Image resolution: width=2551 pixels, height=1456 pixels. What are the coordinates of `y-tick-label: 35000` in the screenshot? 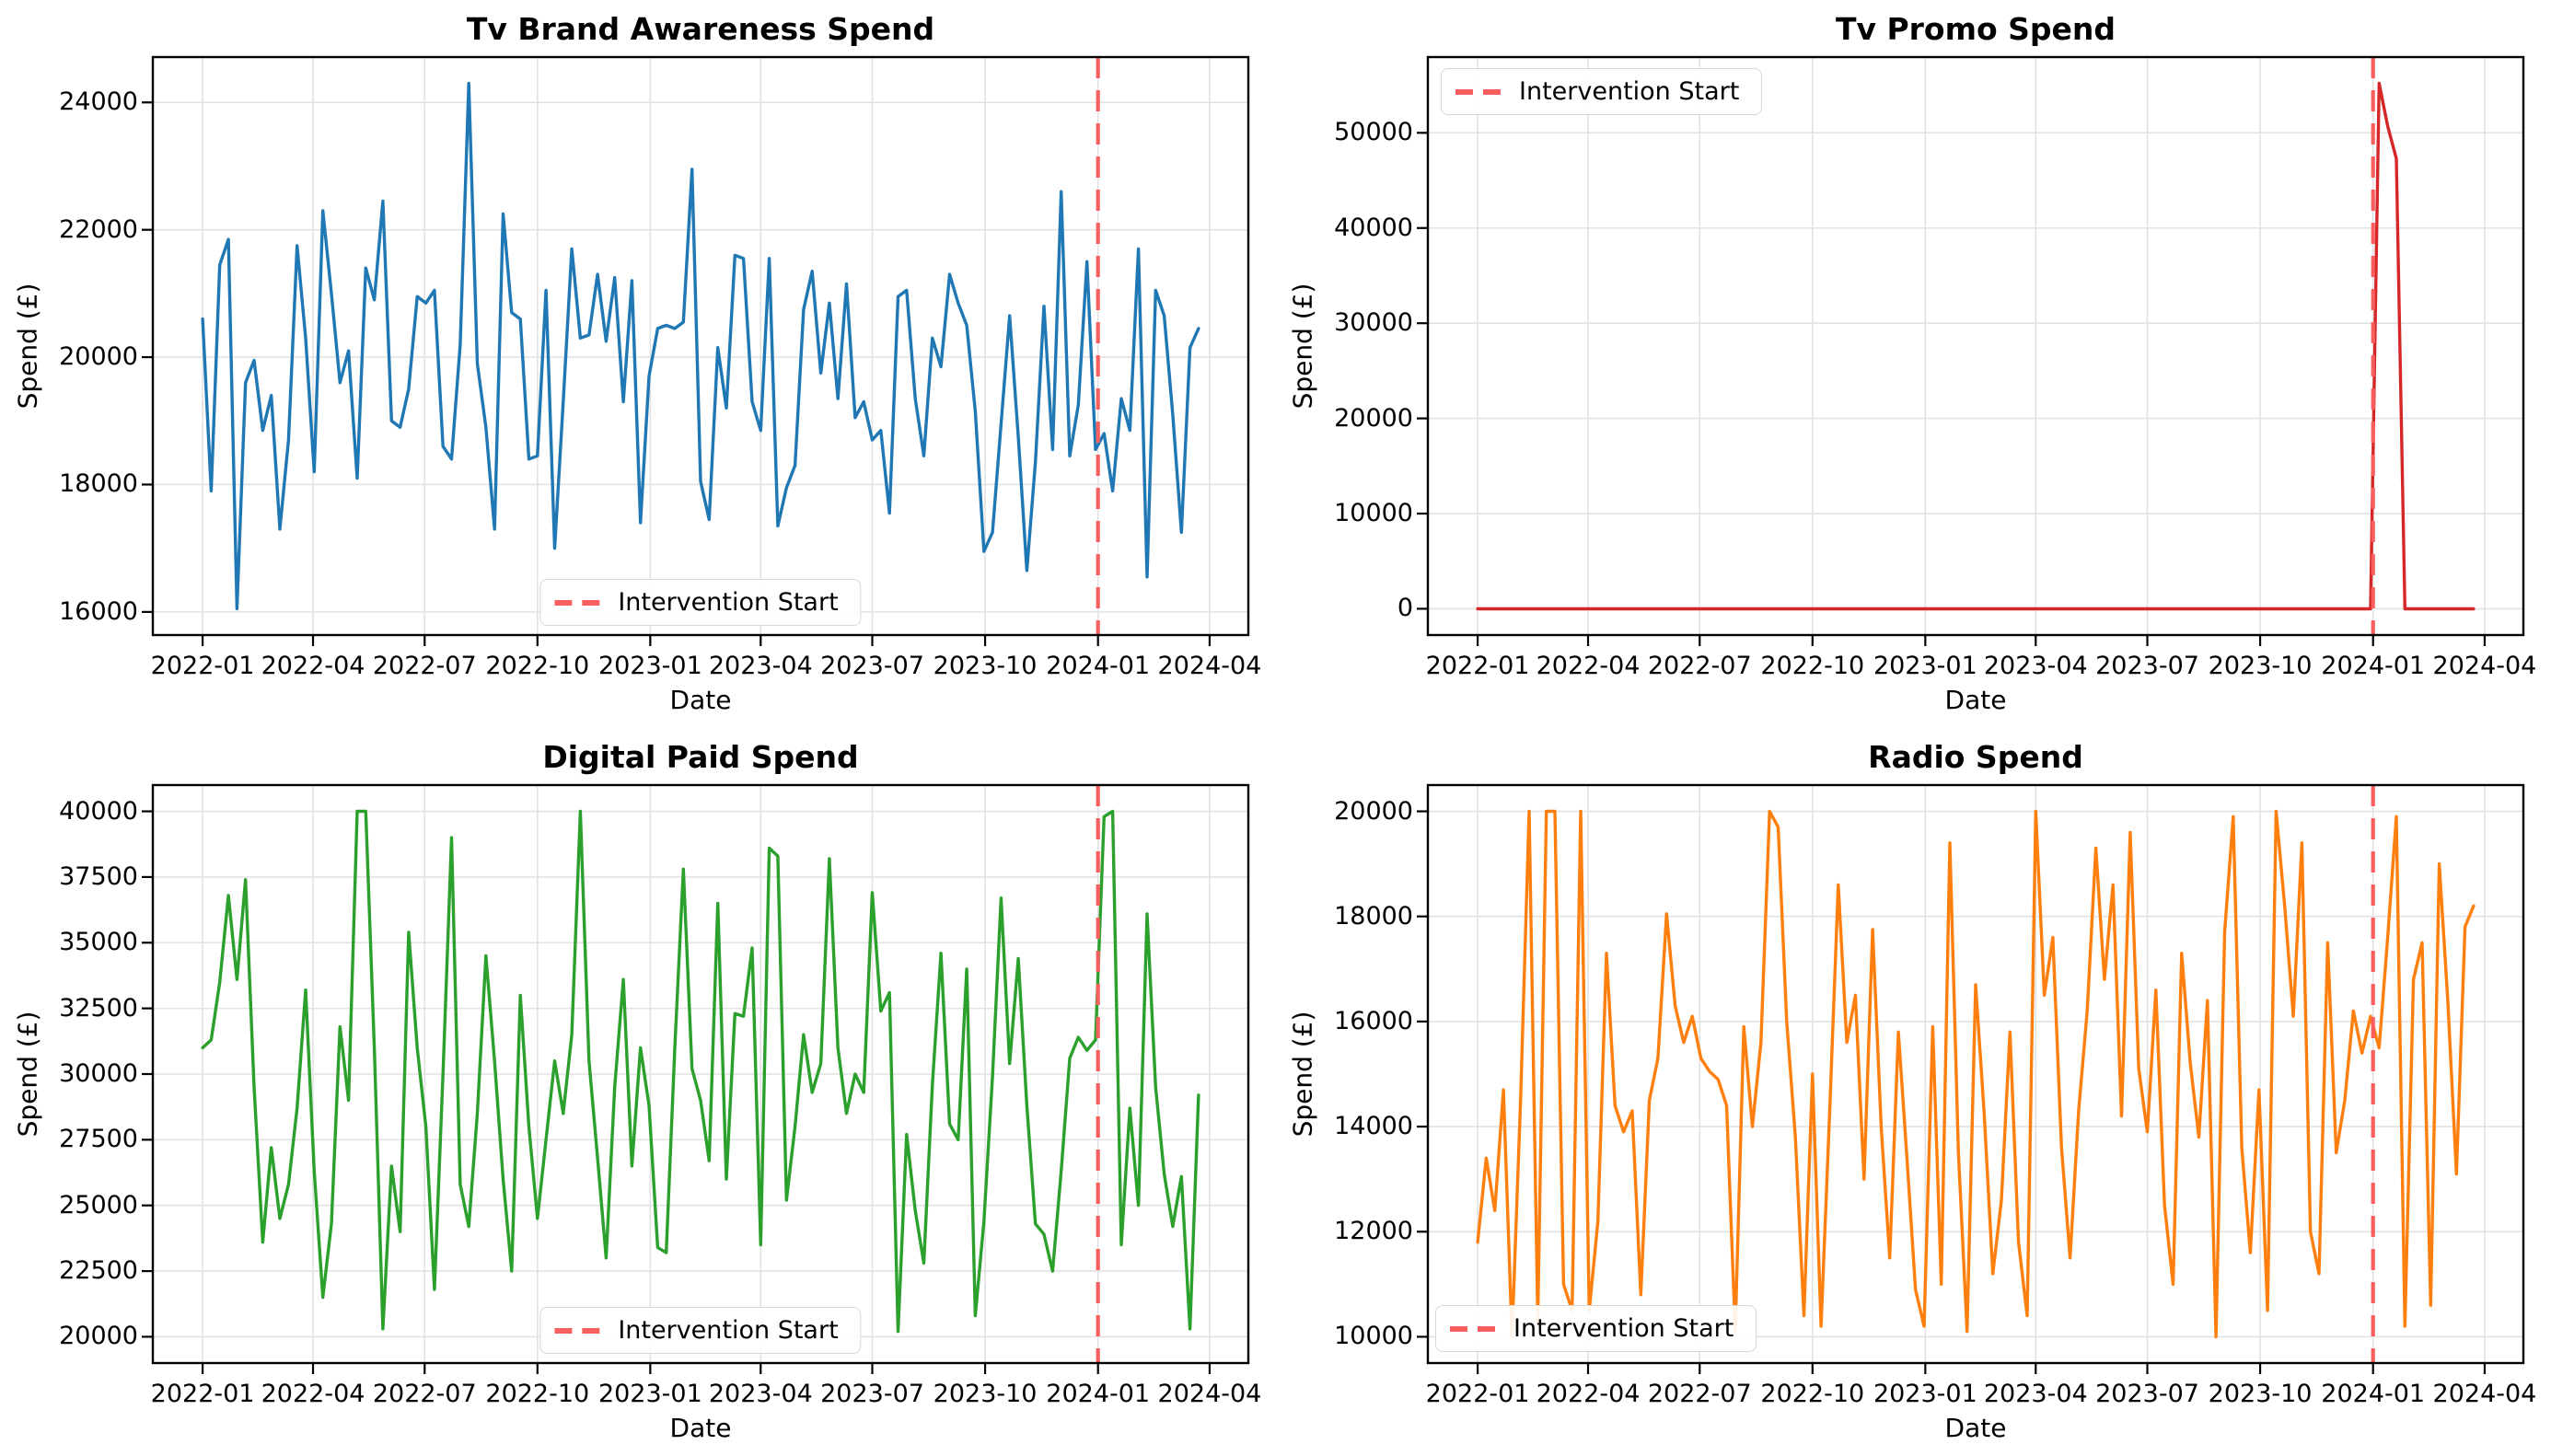 It's located at (98, 942).